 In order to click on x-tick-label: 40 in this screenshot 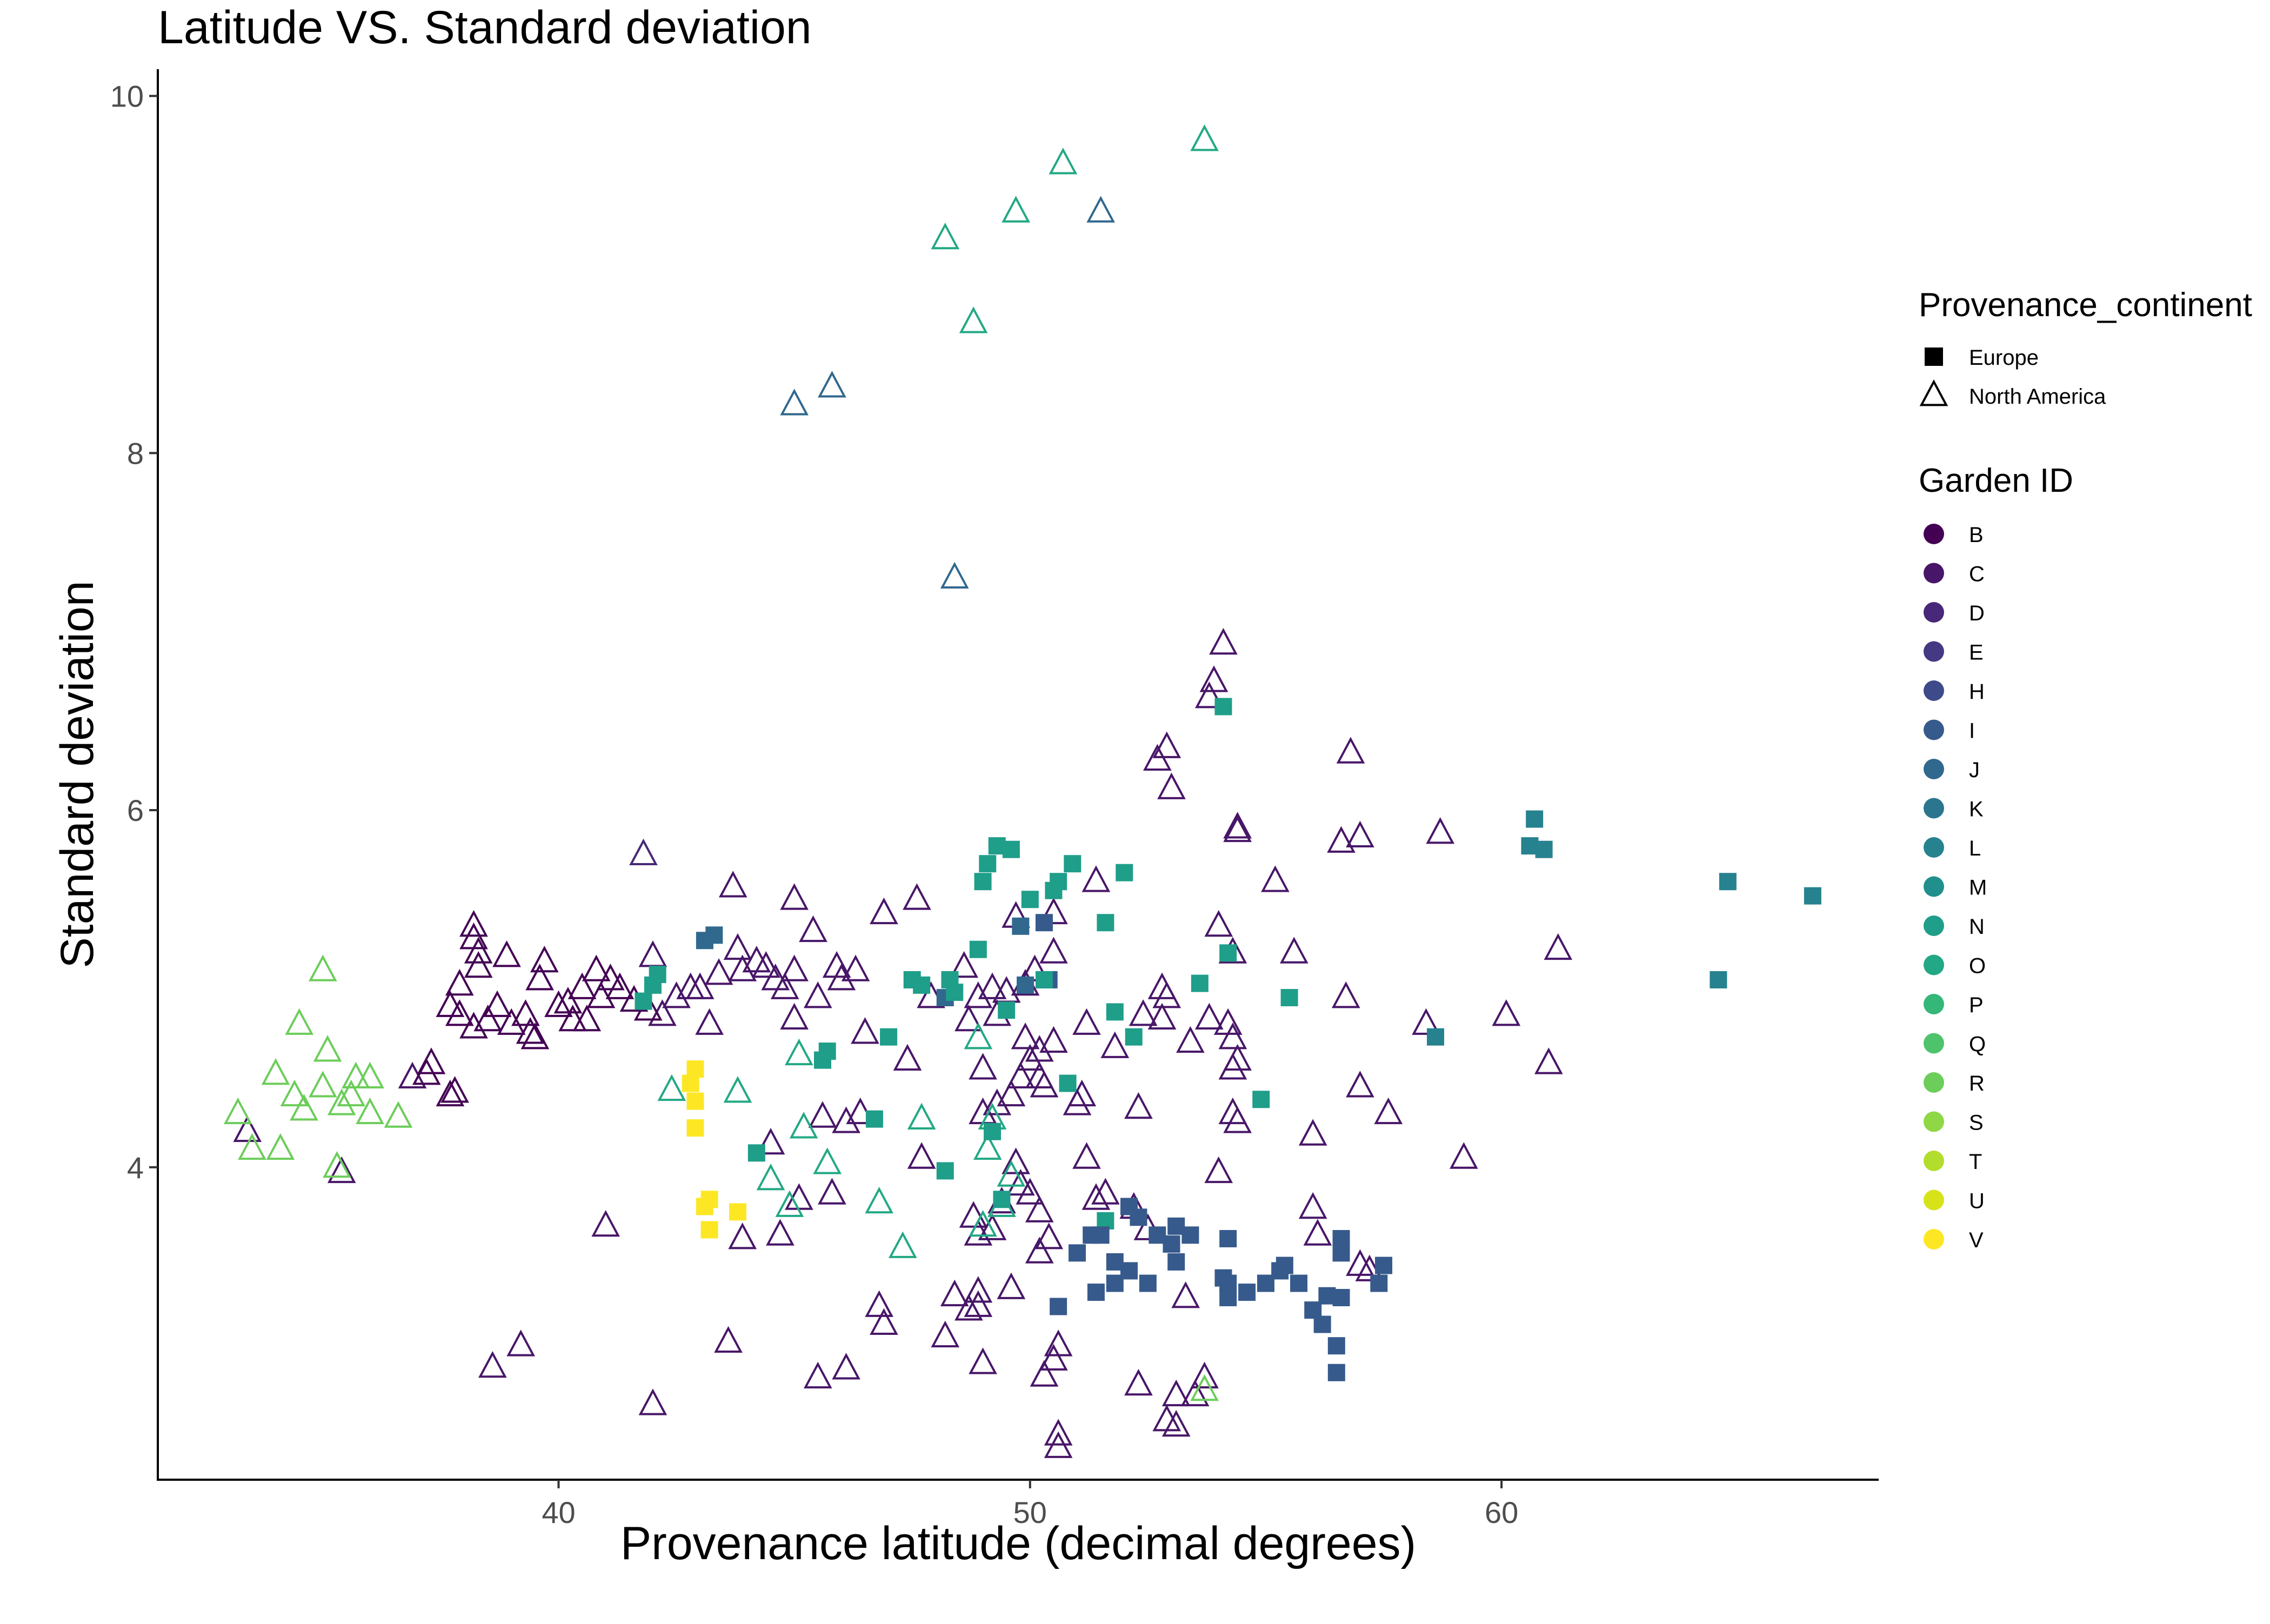, I will do `click(558, 1512)`.